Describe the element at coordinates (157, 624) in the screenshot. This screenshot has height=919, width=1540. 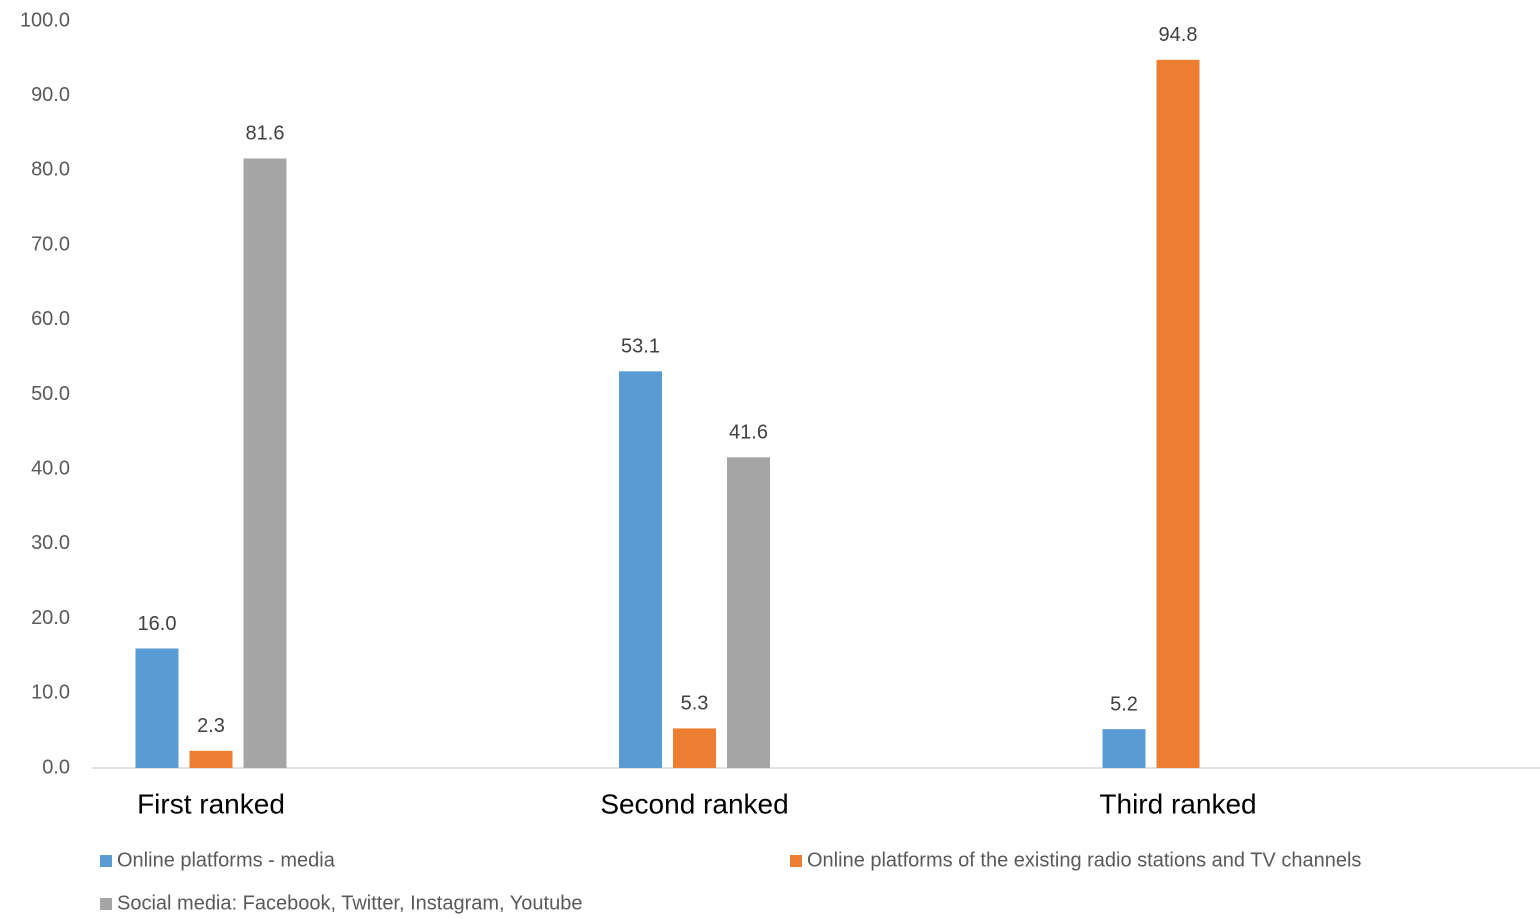
I see `data-label: 16.0` at that location.